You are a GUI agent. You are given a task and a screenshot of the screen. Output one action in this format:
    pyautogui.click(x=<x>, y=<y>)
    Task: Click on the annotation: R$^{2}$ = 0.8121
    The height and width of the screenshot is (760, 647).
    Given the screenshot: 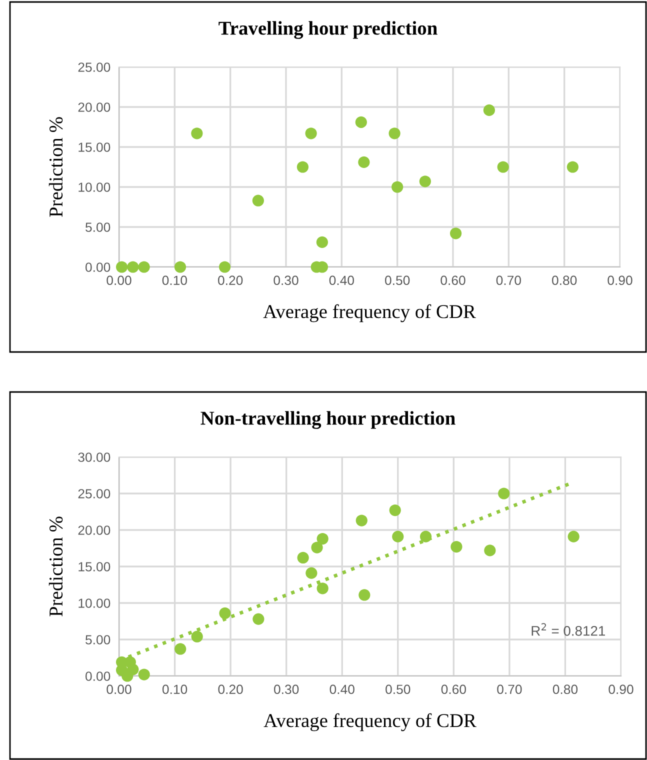 What is the action you would take?
    pyautogui.click(x=568, y=629)
    